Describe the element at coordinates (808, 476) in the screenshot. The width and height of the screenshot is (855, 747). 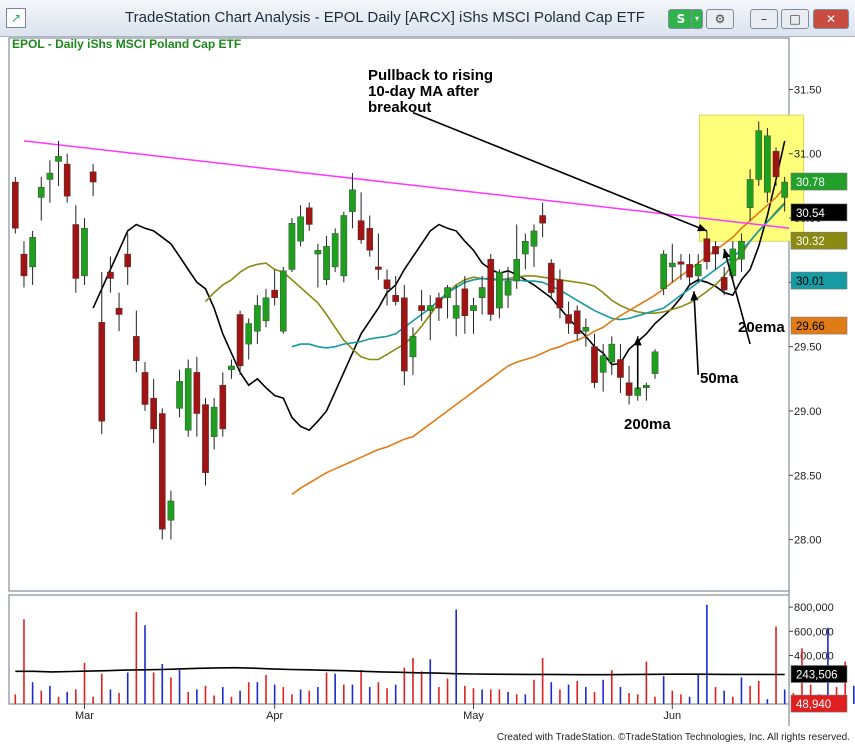
I see `price-tick-label: 28.50` at that location.